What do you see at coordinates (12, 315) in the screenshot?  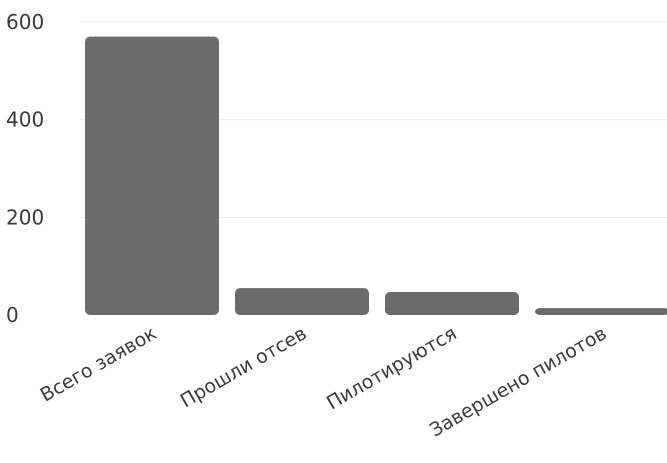 I see `y-tick-label: 0` at bounding box center [12, 315].